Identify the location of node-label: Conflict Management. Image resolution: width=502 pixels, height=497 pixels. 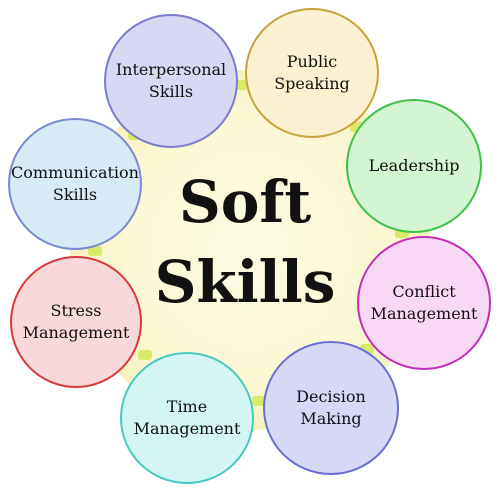
(424, 302).